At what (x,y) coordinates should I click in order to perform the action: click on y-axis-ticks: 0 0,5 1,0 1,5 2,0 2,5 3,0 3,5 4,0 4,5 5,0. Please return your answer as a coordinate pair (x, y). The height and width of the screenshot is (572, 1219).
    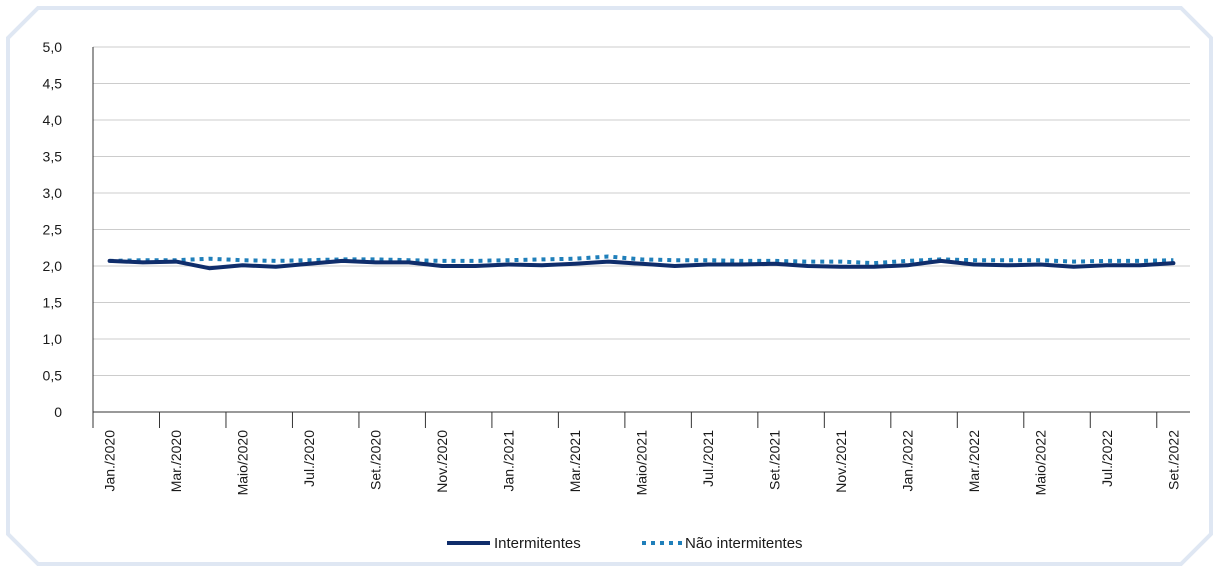
    Looking at the image, I should click on (53, 229).